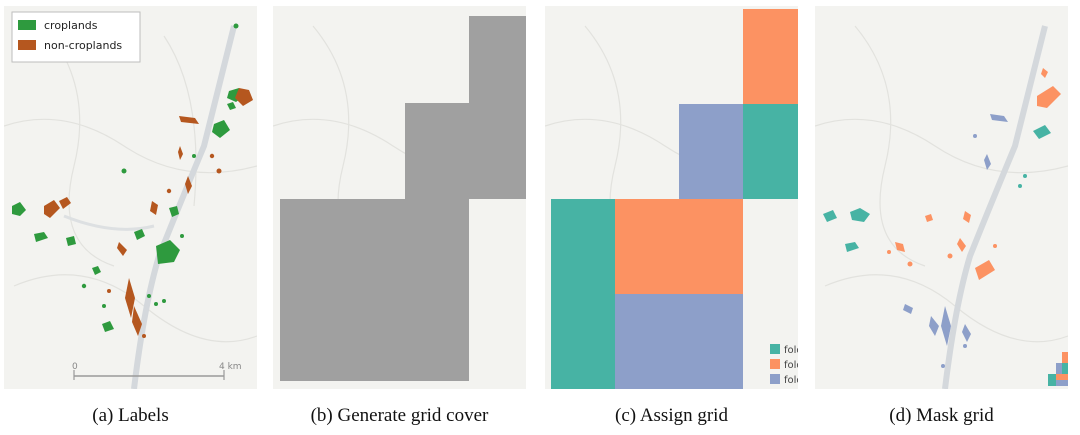 This screenshot has height=435, width=1080. What do you see at coordinates (770, 56) in the screenshot?
I see `grid-cell-orange-top` at bounding box center [770, 56].